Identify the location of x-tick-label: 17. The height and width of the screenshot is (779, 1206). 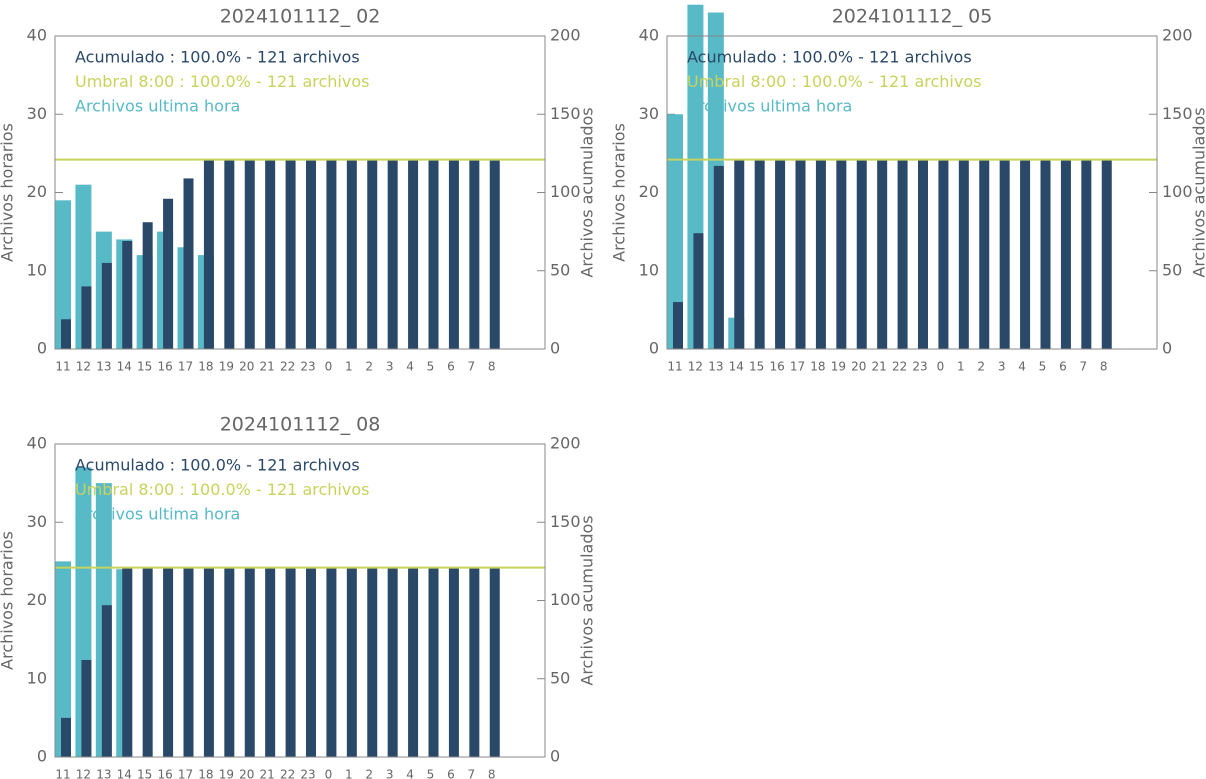
(797, 367).